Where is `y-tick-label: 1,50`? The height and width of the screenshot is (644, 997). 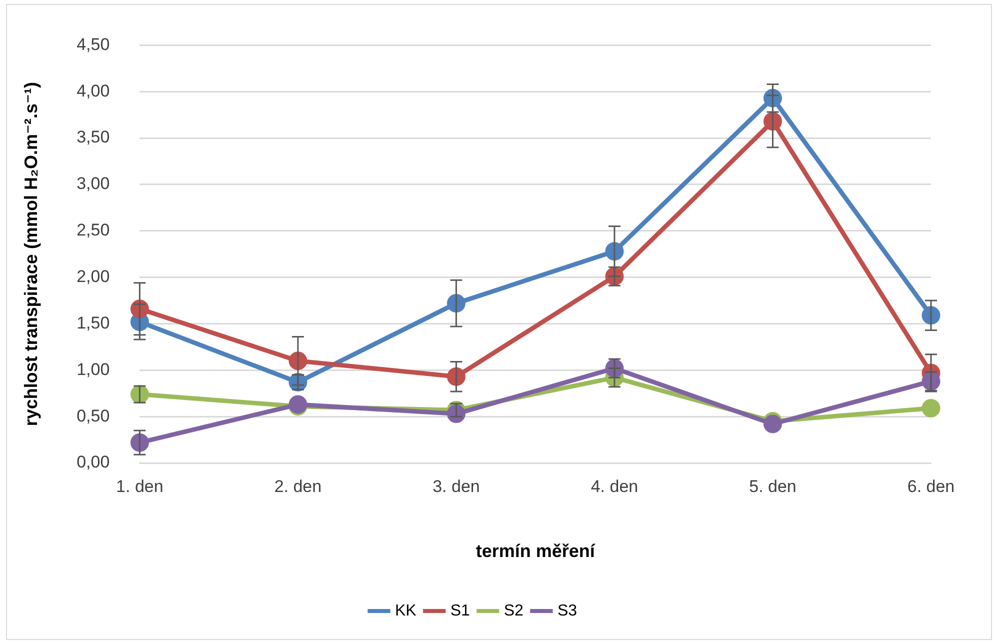
y-tick-label: 1,50 is located at coordinates (93, 322).